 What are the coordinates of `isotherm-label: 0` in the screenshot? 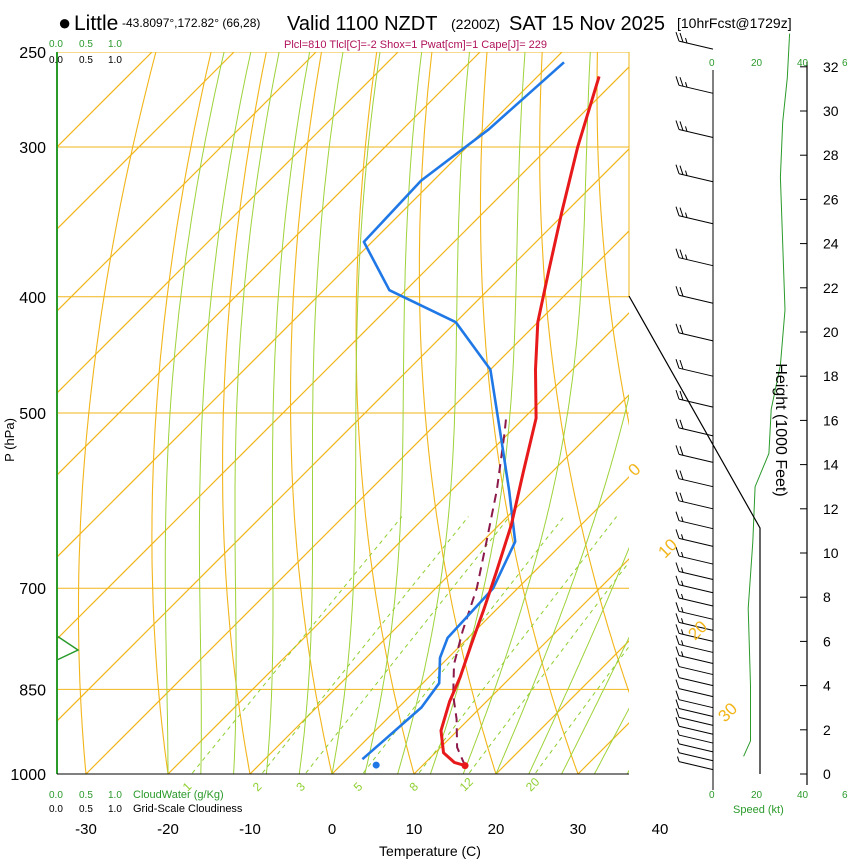 It's located at (634, 470).